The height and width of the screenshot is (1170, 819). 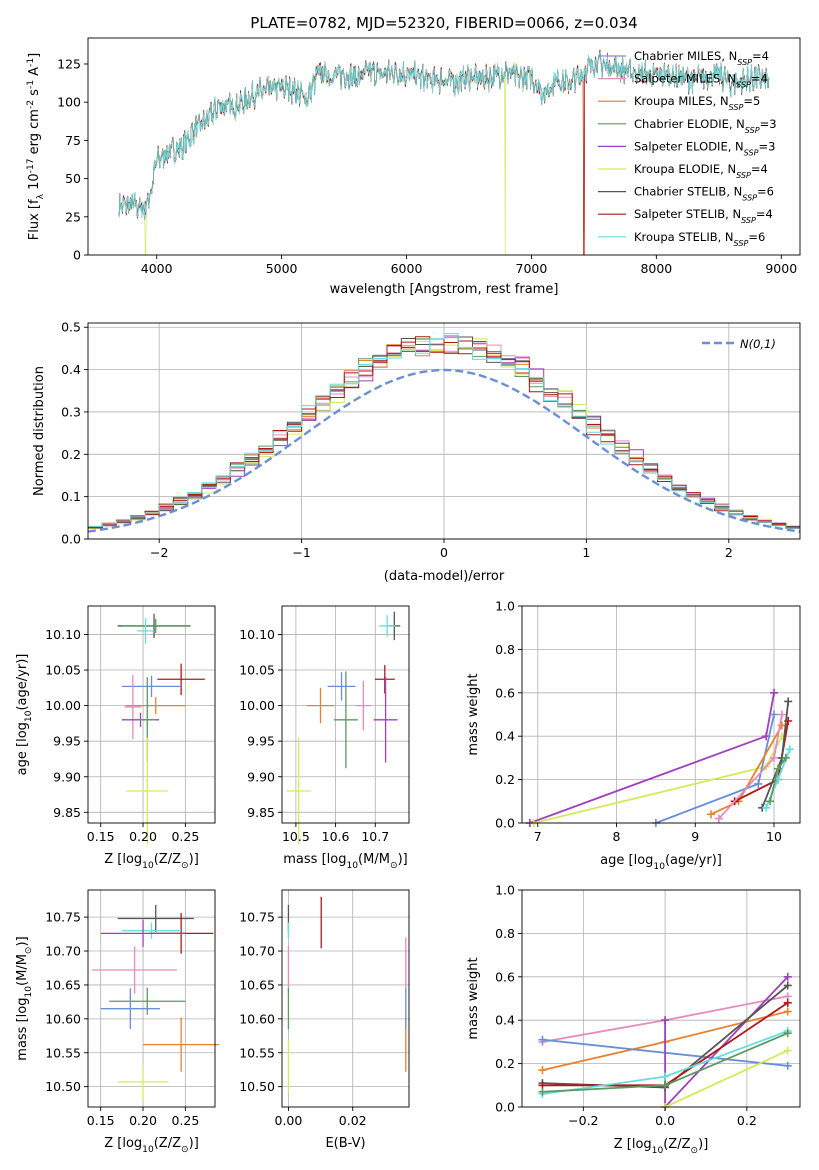 What do you see at coordinates (407, 268) in the screenshot?
I see `x-tick-label: 6000` at bounding box center [407, 268].